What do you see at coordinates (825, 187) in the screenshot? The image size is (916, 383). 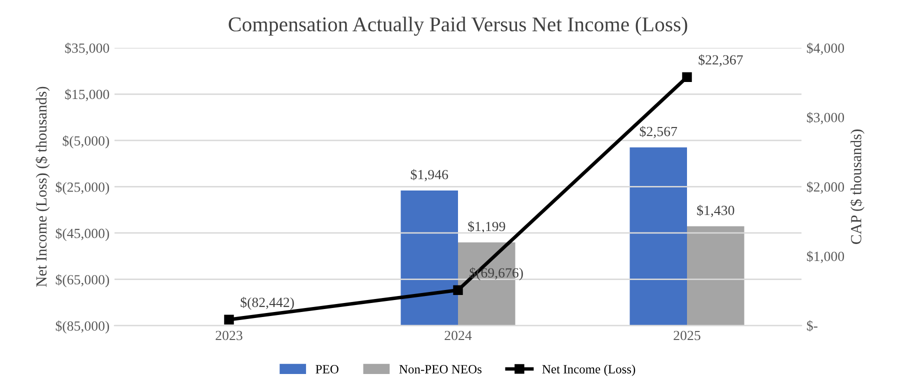 I see `y2-tick-label: $2,000` at bounding box center [825, 187].